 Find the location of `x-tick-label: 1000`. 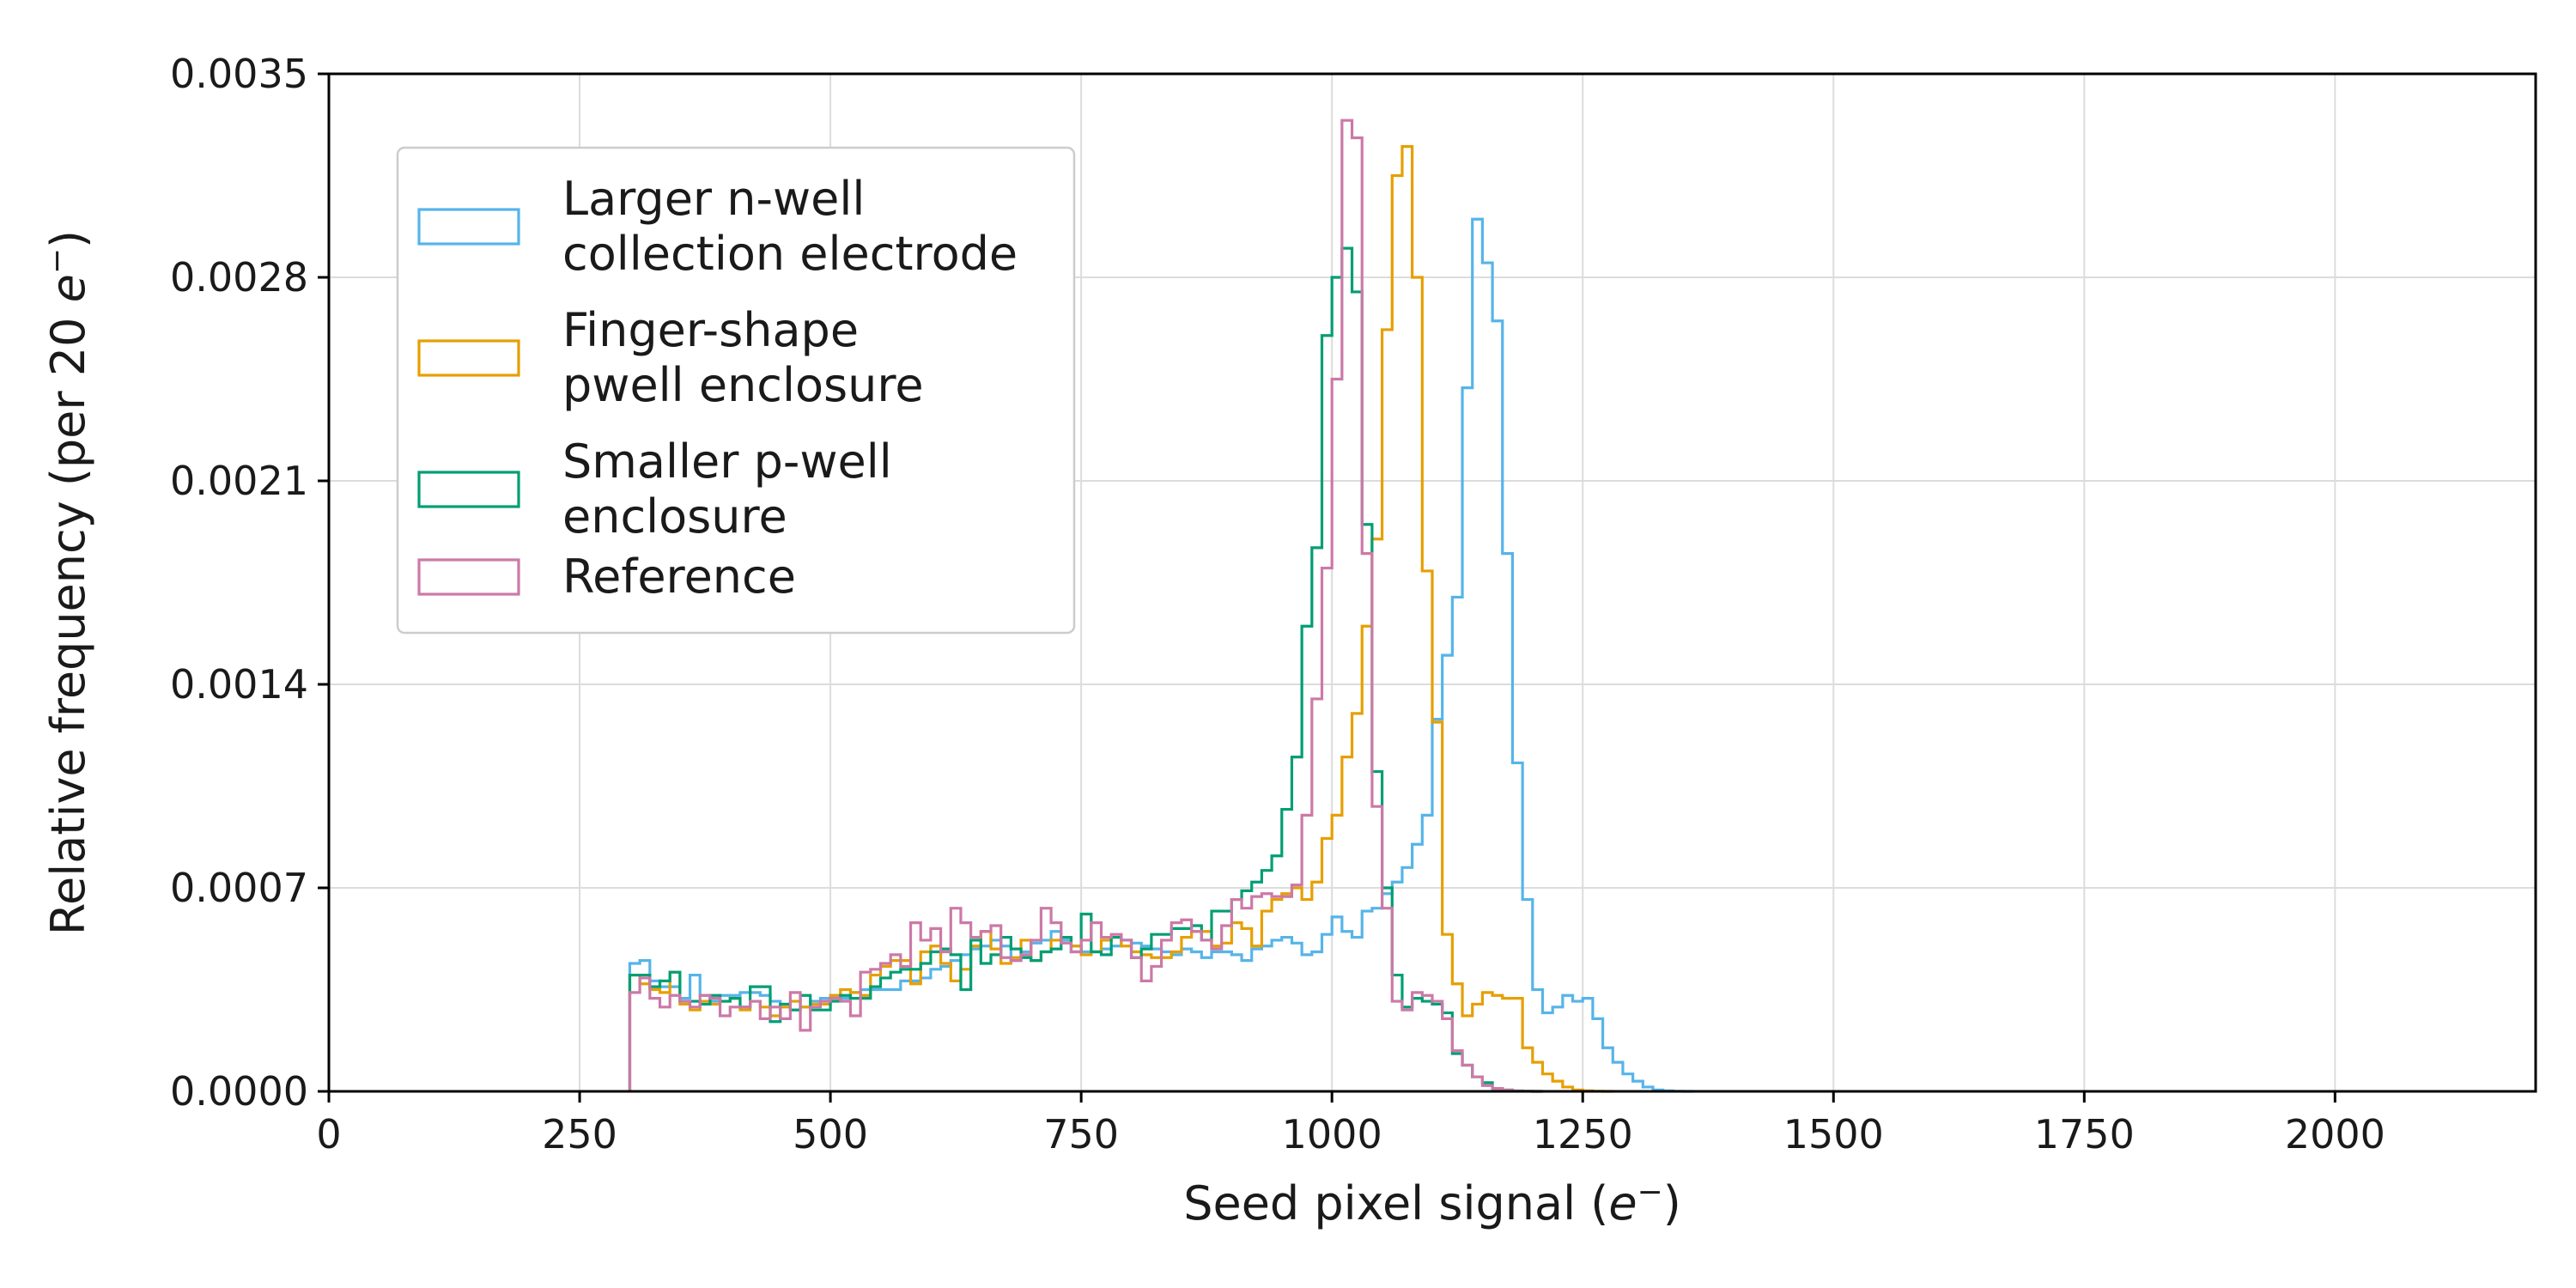

x-tick-label: 1000 is located at coordinates (1332, 1134).